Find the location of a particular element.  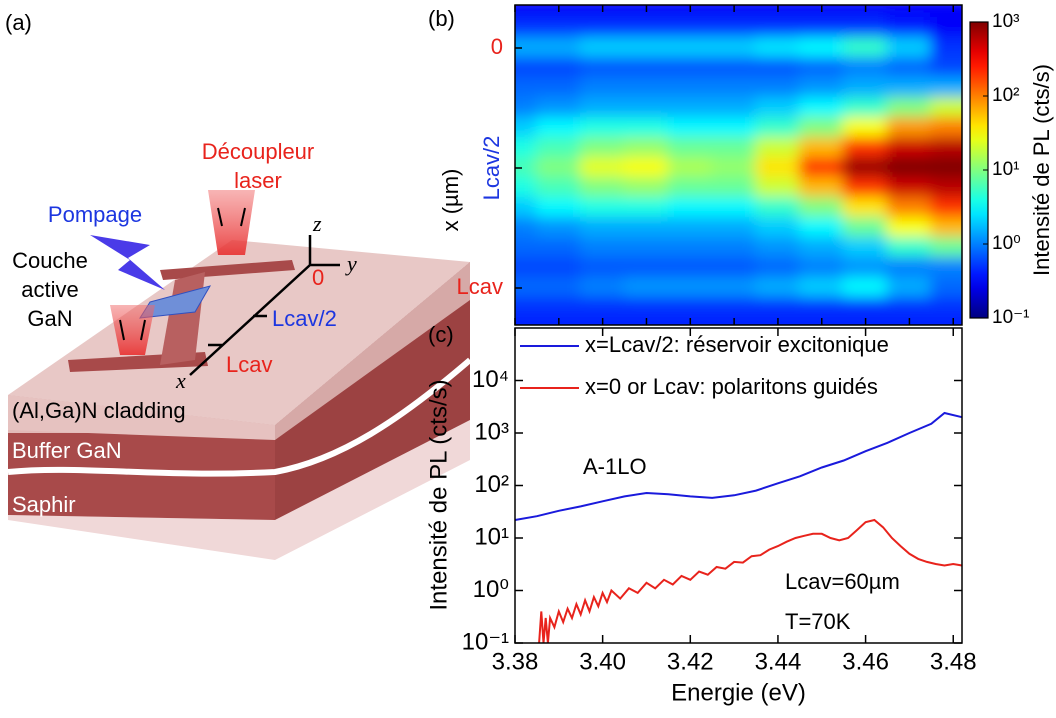

y-tick-label: Lcav is located at coordinates (480, 286).